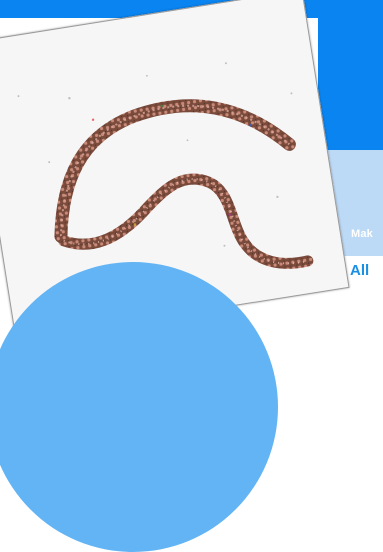  What do you see at coordinates (172, 165) in the screenshot?
I see `color-specks` at bounding box center [172, 165].